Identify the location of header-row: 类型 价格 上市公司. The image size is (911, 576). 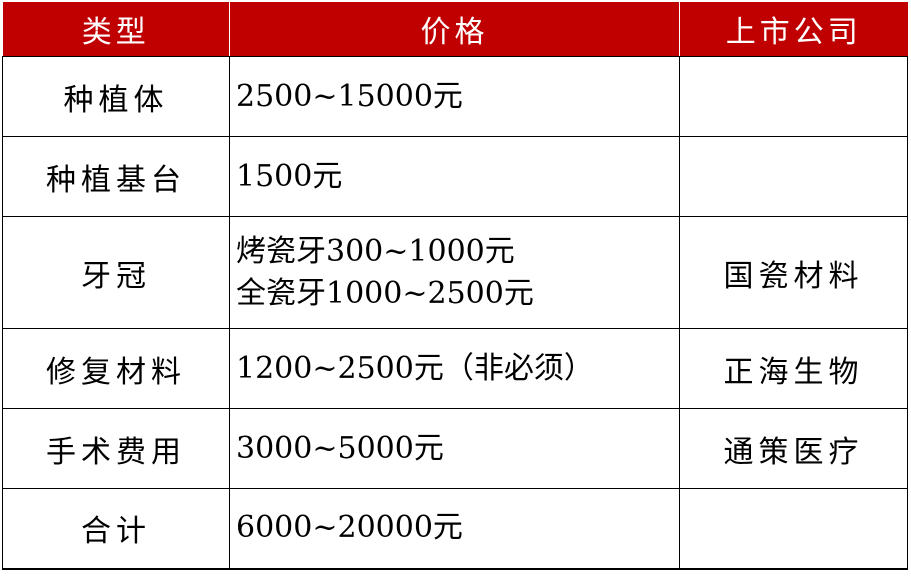
(455, 29).